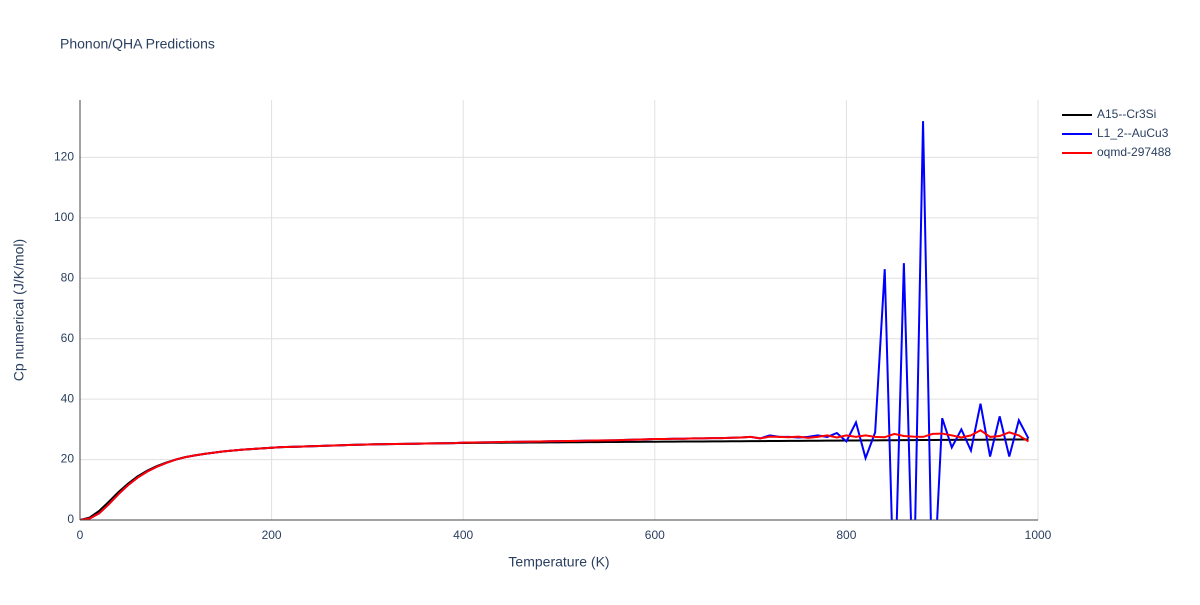 The image size is (1200, 605). Describe the element at coordinates (1134, 152) in the screenshot. I see `legend-label: oqmd-297488` at that location.